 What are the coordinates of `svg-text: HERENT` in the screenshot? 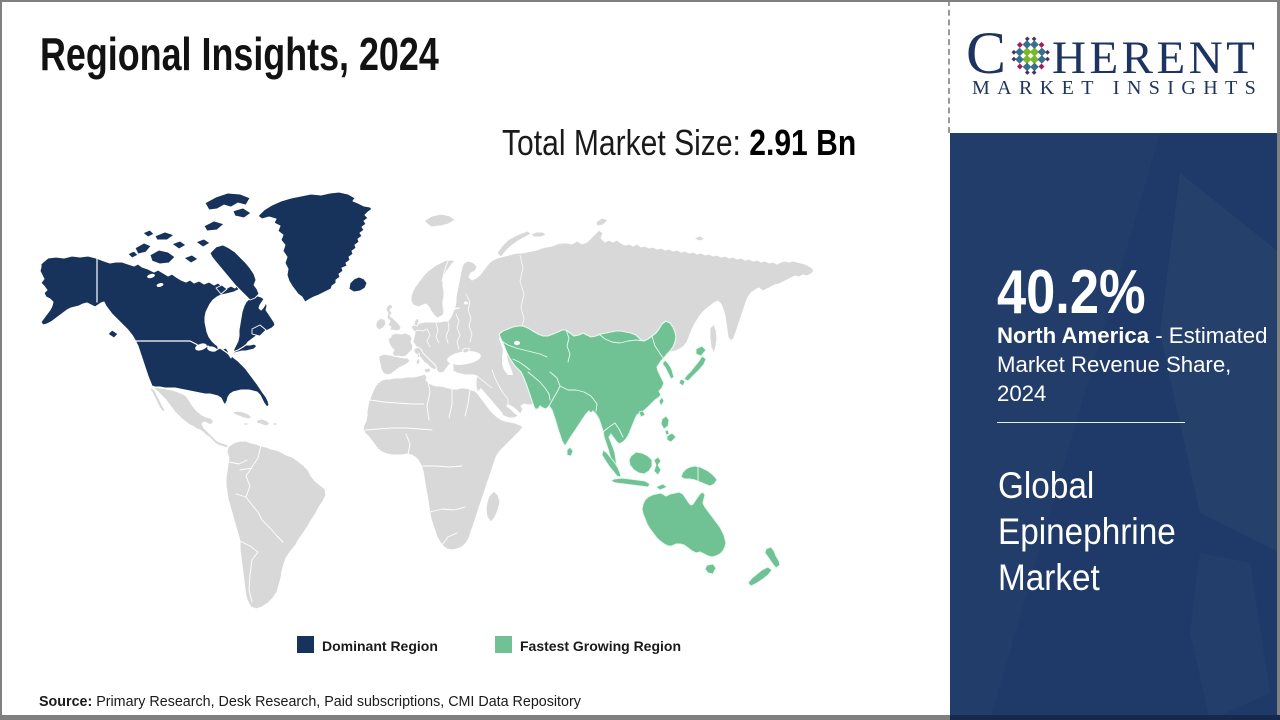 It's located at (1155, 58).